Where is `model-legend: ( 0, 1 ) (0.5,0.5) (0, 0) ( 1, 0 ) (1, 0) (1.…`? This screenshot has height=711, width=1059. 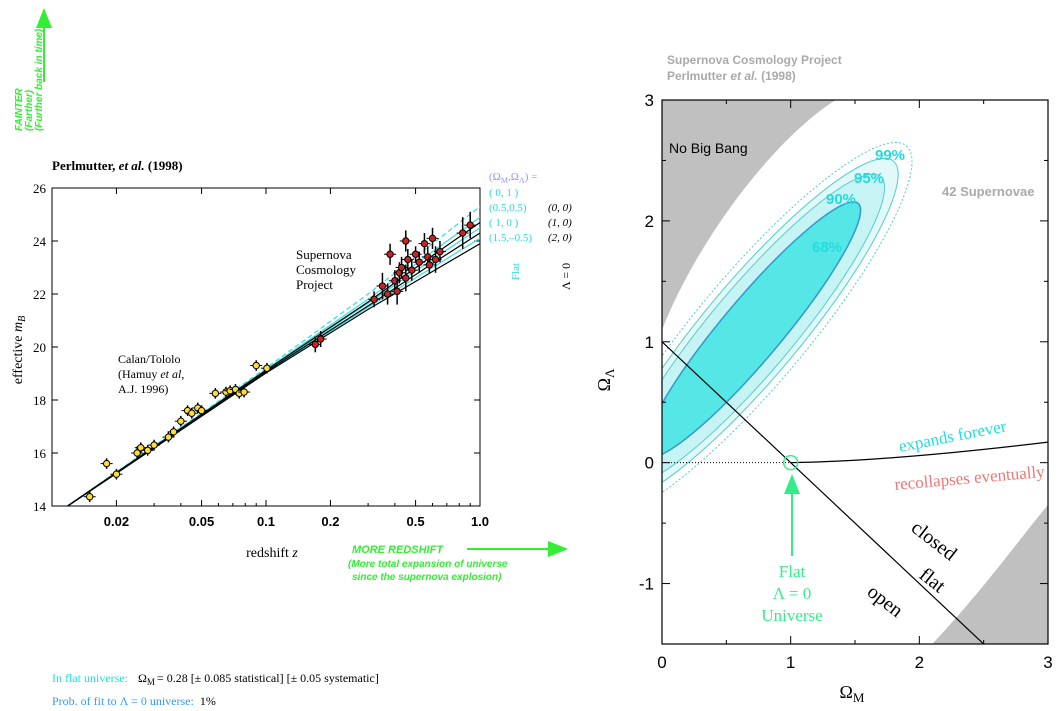
model-legend: ( 0, 1 ) (0.5,0.5) (0, 0) ( 1, 0 ) (1, 0) (1.… is located at coordinates (530, 215).